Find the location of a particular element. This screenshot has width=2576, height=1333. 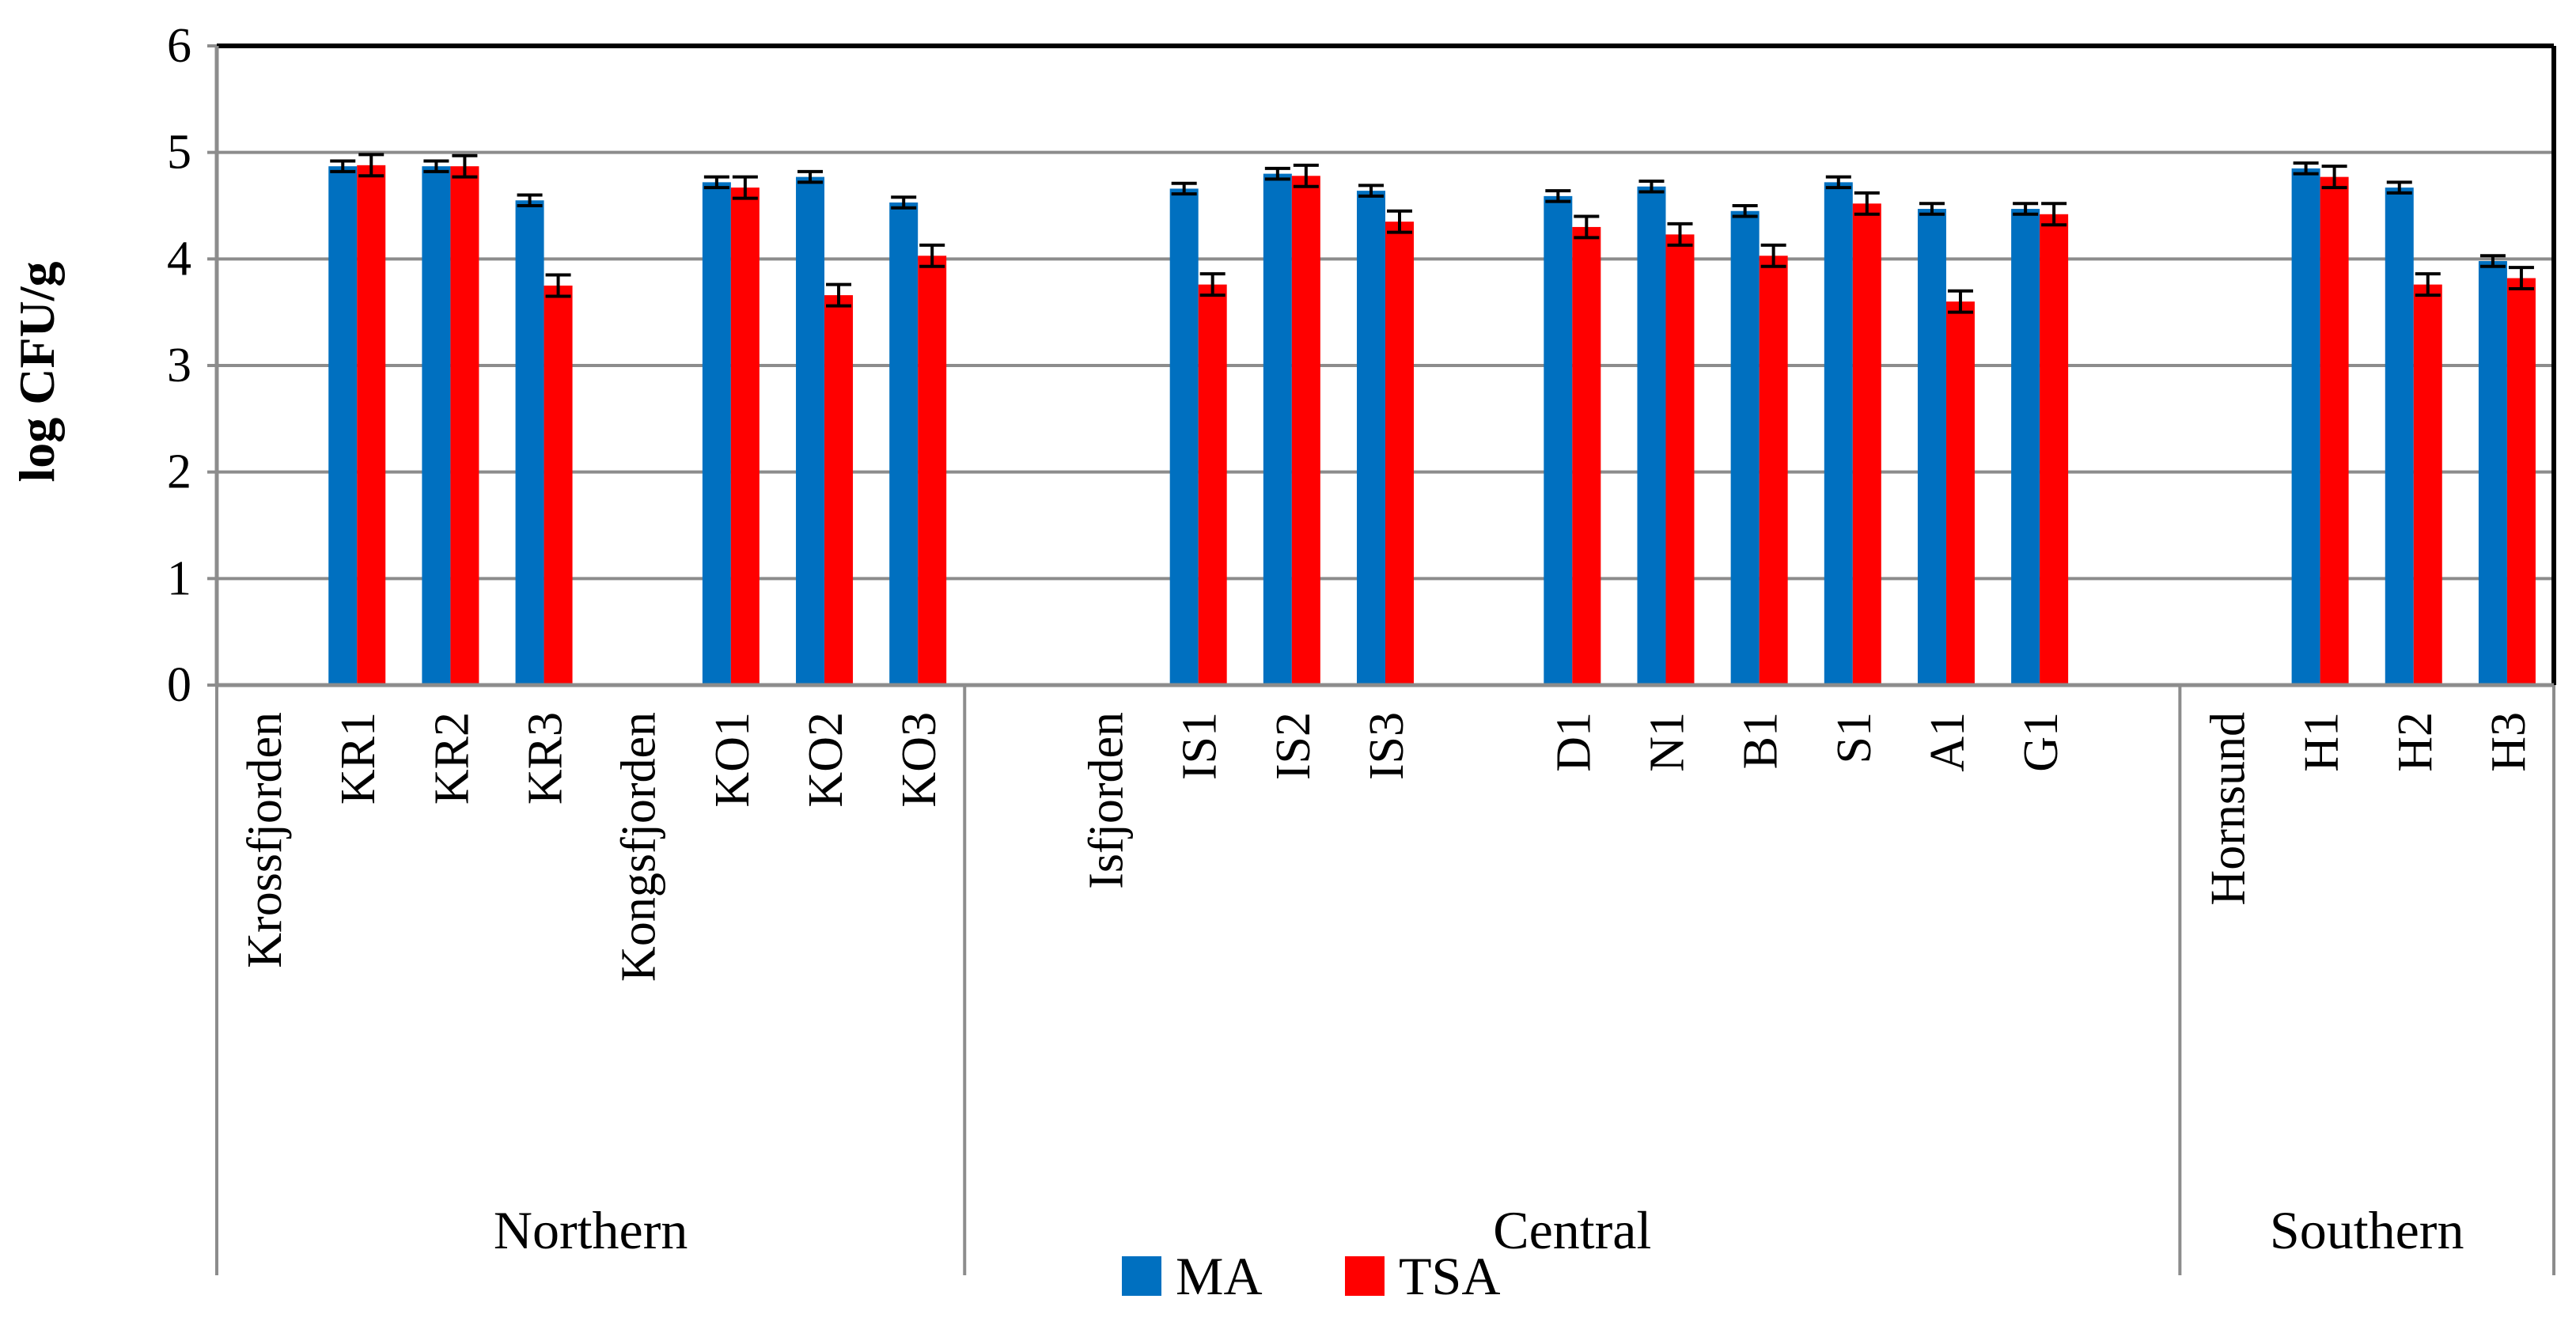

error-bar-TSA-H3 is located at coordinates (2521, 278).